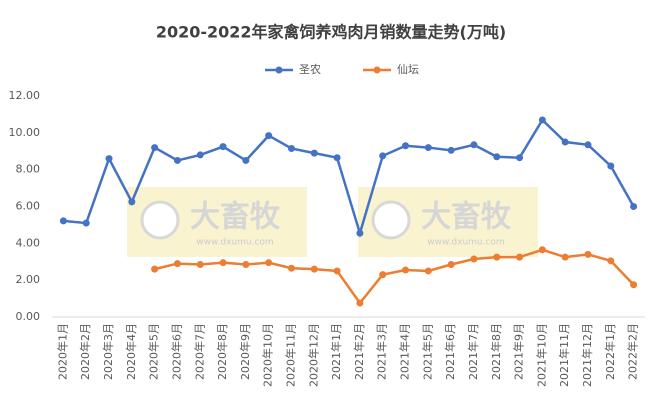 The width and height of the screenshot is (663, 408). I want to click on x-tick-label: 2021年5月, so click(427, 351).